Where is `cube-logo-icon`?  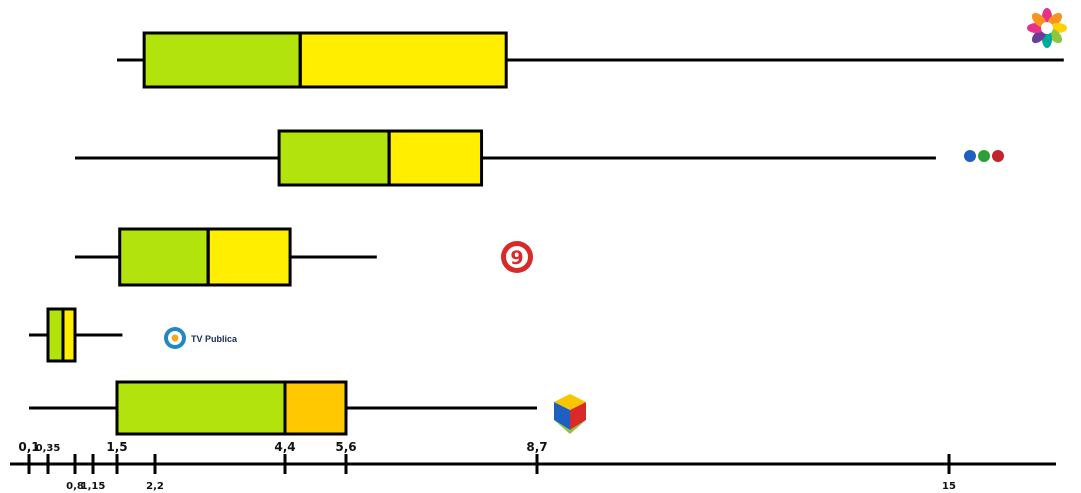
cube-logo-icon is located at coordinates (570, 414).